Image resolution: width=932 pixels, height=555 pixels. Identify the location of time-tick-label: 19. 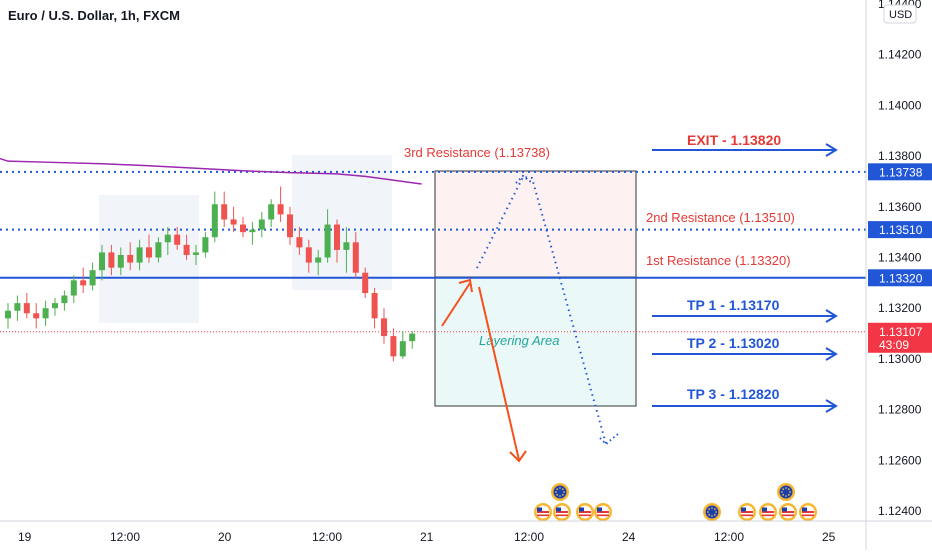
(25, 537).